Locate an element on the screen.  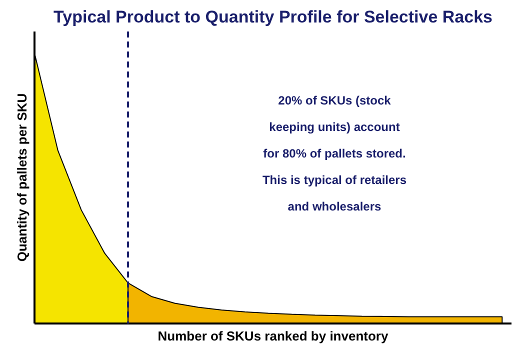
annotation: 20% of SKUs (stock keeping units) account for 80% of pallets stored. This is typical of retailers and wholesalers is located at coordinates (334, 153).